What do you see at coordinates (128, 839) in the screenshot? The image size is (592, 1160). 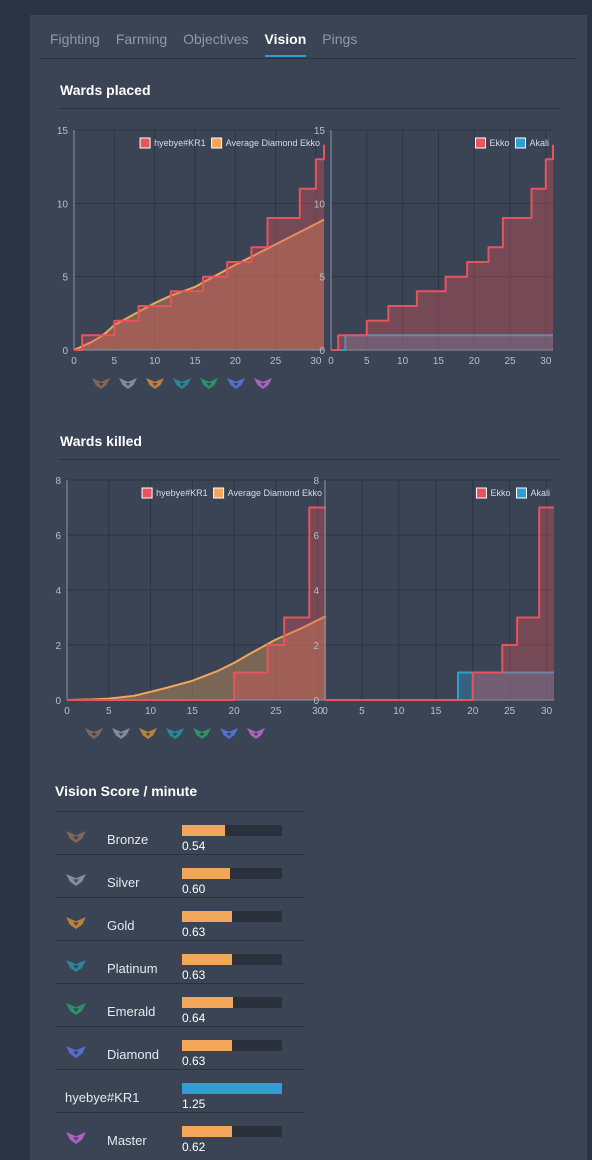 I see `vision-score-label: Bronze` at bounding box center [128, 839].